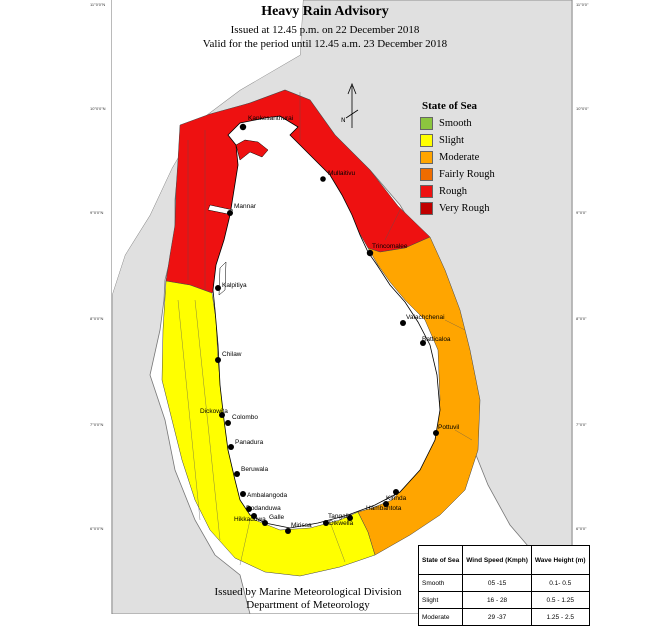  What do you see at coordinates (218, 360) in the screenshot?
I see `marker-chilaw` at bounding box center [218, 360].